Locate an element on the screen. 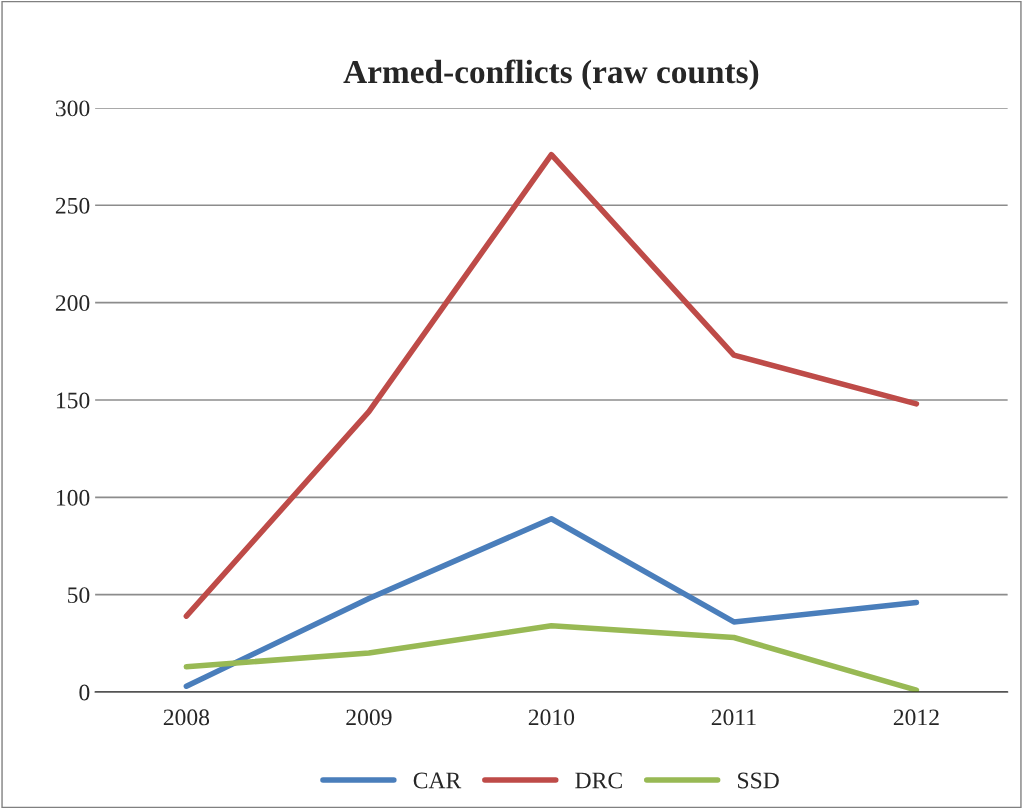 Image resolution: width=1023 pixels, height=809 pixels. legend-label: DRC is located at coordinates (598, 780).